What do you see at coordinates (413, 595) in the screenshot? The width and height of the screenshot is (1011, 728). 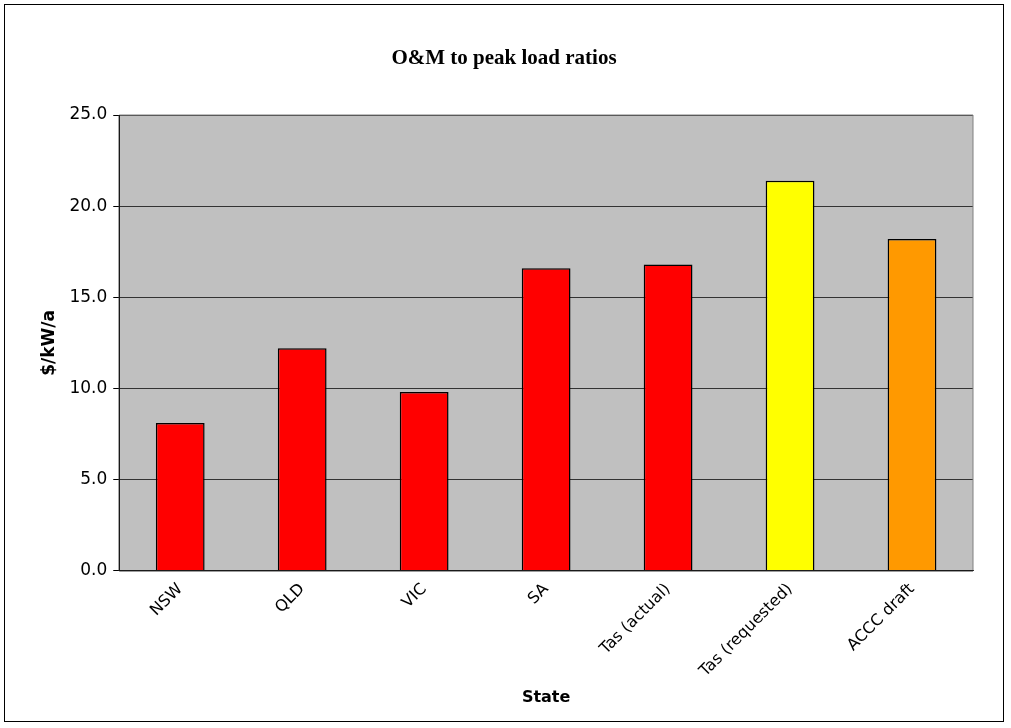 I see `x-tick-label: VIC` at bounding box center [413, 595].